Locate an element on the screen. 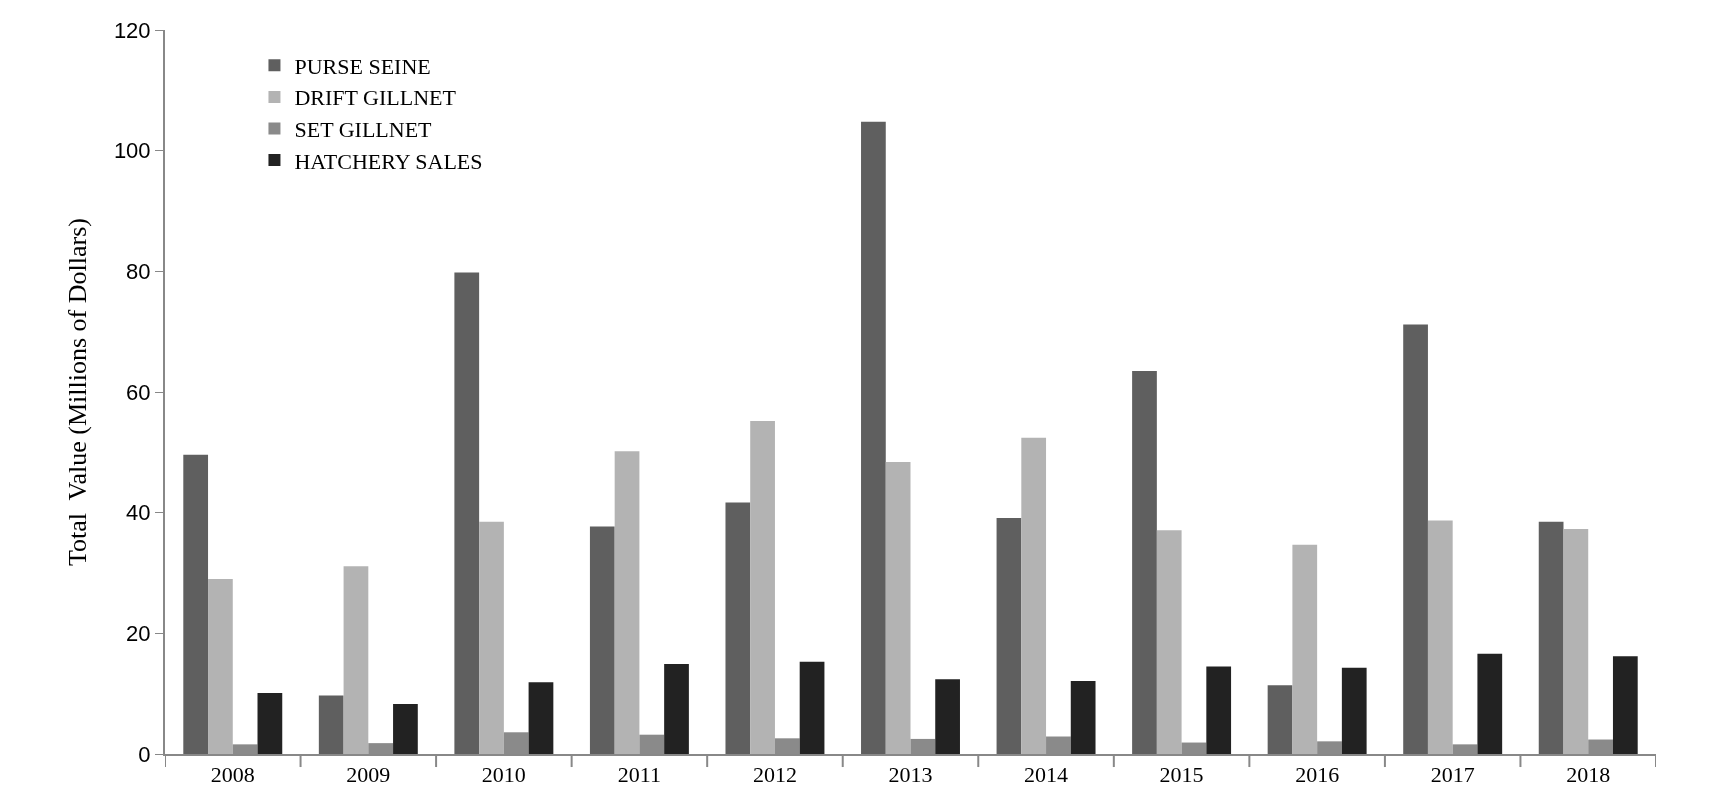 The image size is (1726, 804). y-tick-label: 100 is located at coordinates (132, 151).